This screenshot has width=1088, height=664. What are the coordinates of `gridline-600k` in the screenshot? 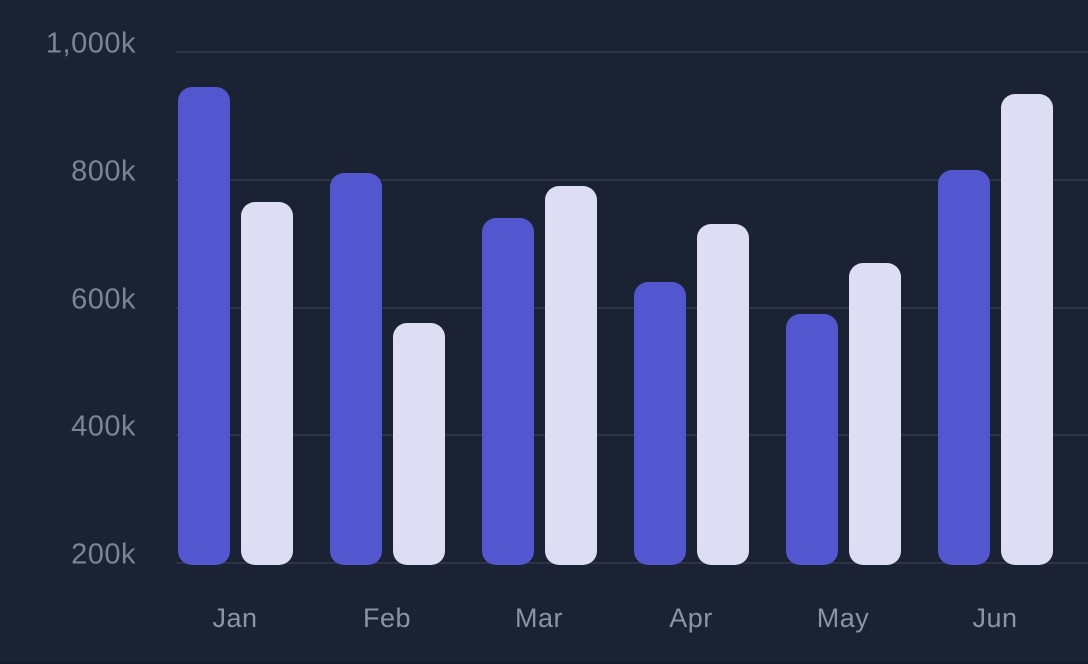 It's located at (632, 307).